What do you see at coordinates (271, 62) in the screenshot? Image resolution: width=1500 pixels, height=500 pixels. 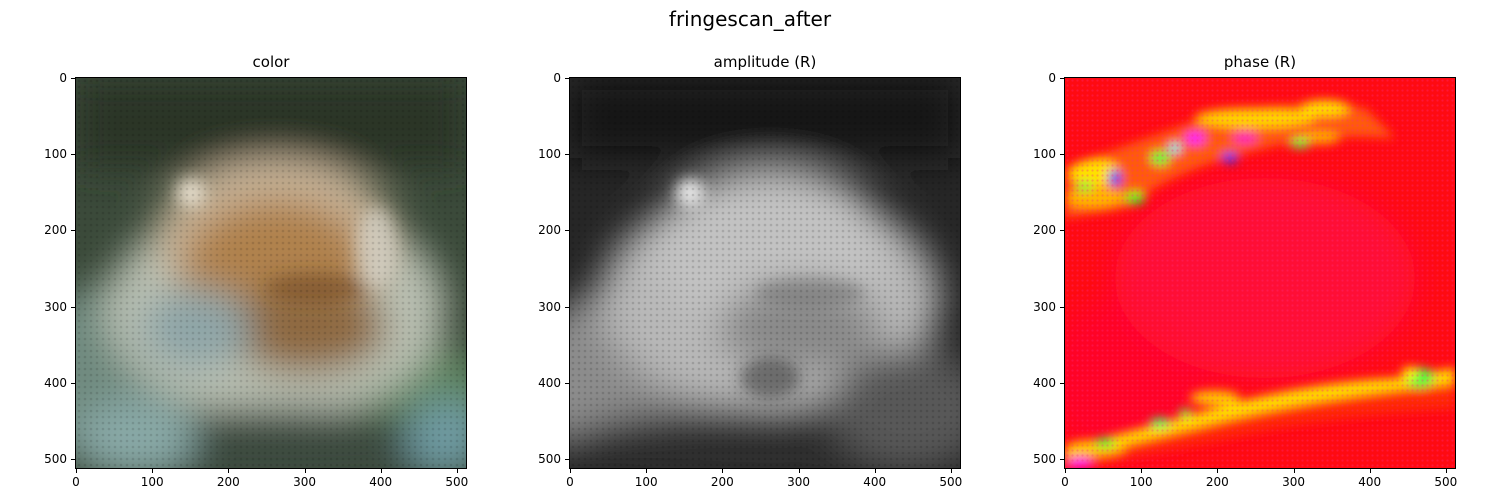 I see `panel-title-color: color` at bounding box center [271, 62].